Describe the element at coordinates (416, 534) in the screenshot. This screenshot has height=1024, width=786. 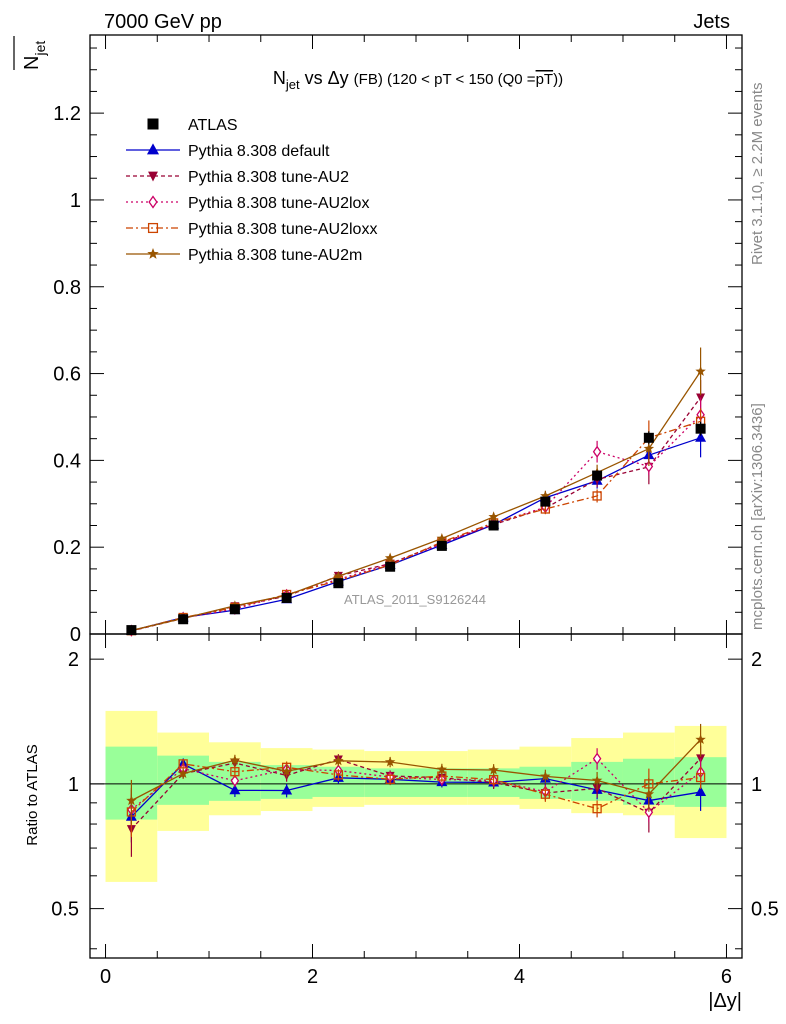
I see `series-line` at that location.